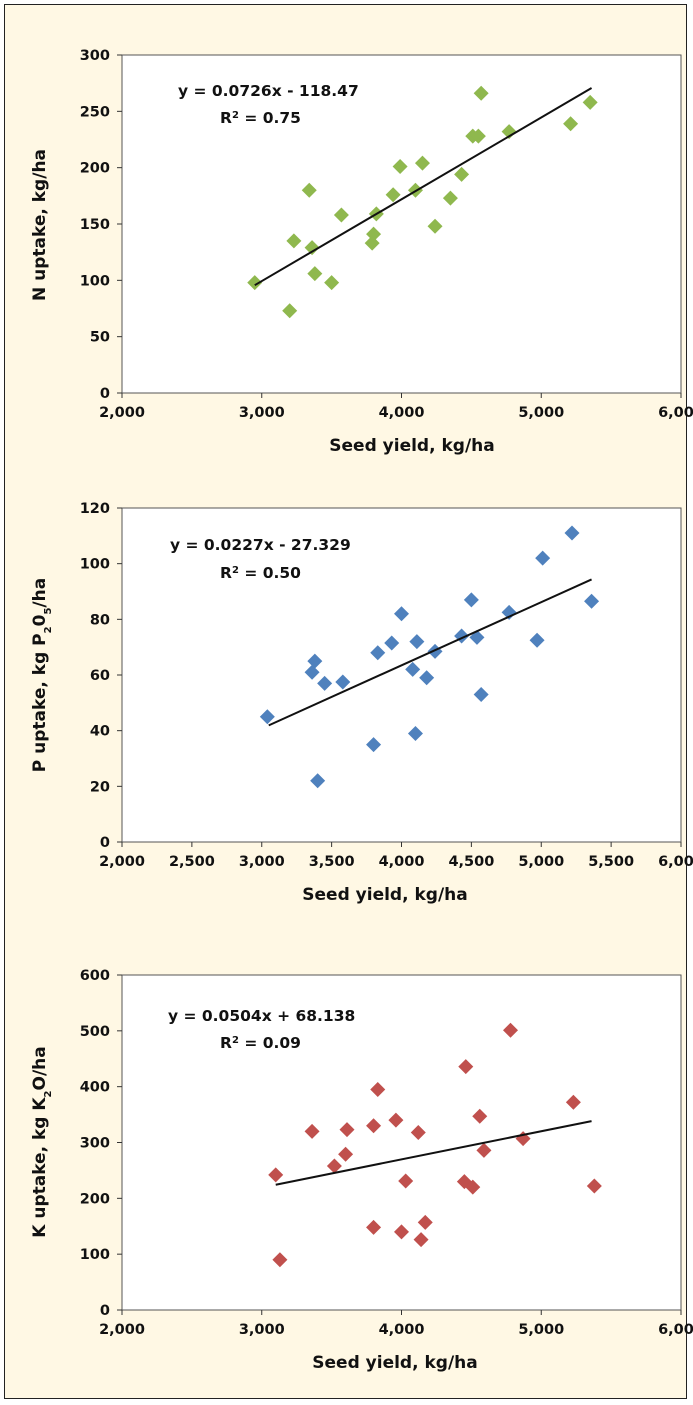 The width and height of the screenshot is (693, 1405). What do you see at coordinates (95, 281) in the screenshot?
I see `n-y-tick-label: 100` at bounding box center [95, 281].